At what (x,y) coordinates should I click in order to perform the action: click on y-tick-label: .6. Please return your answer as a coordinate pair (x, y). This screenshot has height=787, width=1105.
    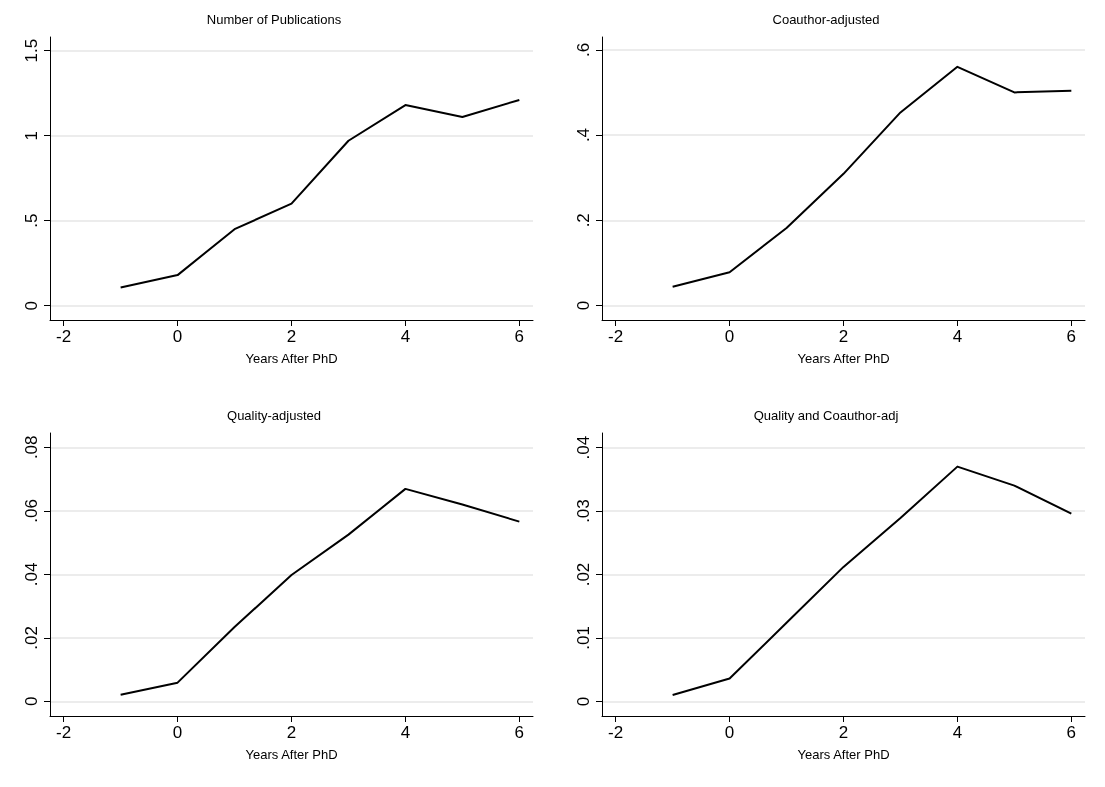
    Looking at the image, I should click on (583, 49).